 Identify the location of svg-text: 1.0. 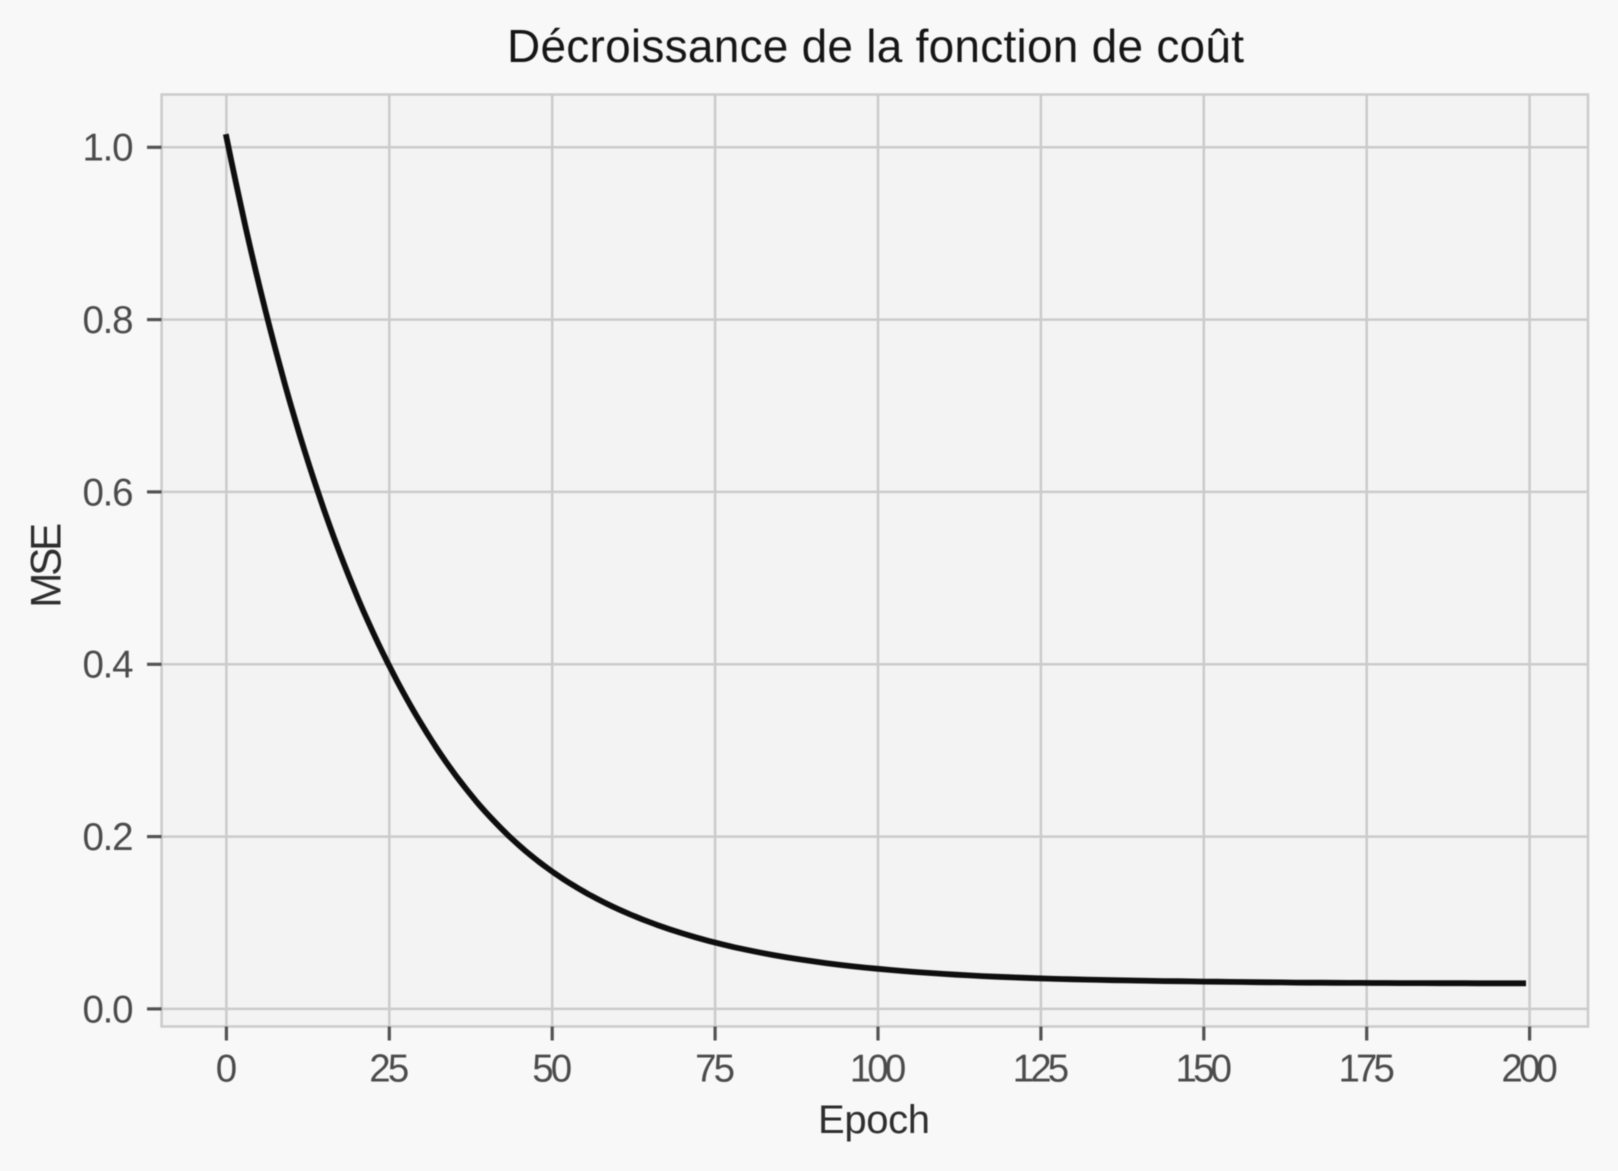
(108, 148).